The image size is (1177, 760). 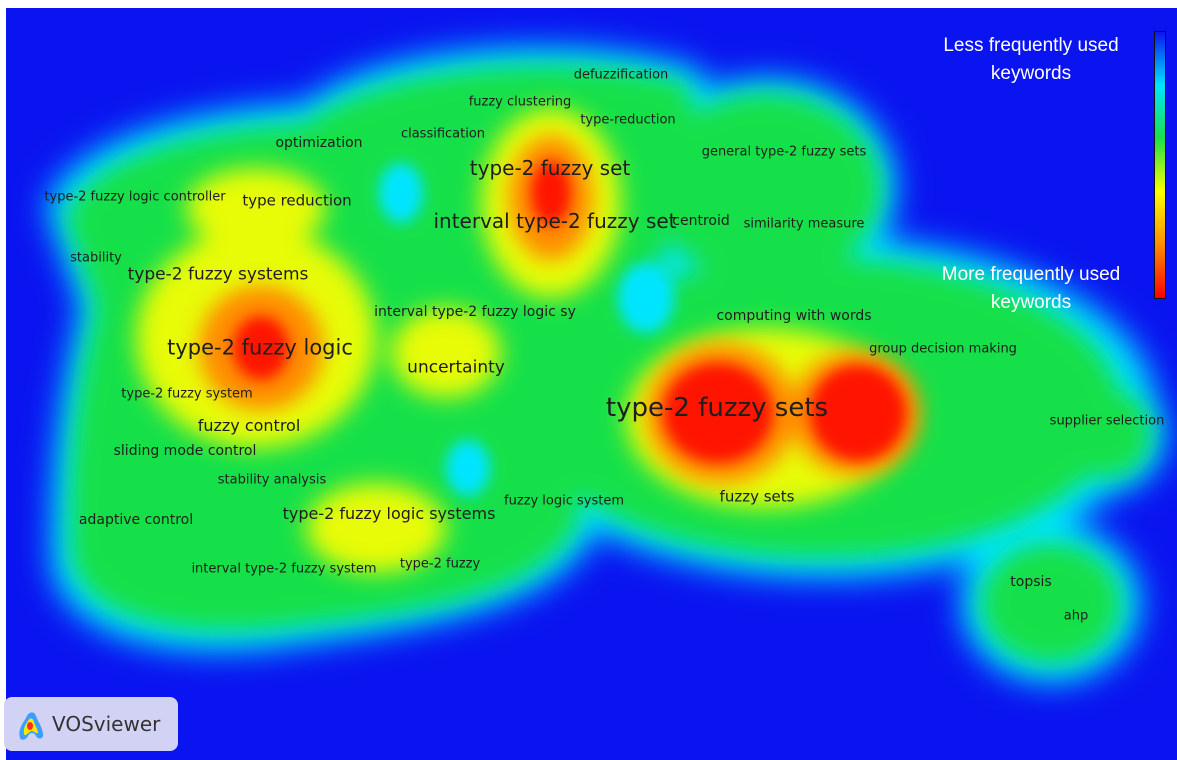 I want to click on keyword-label: type-2 fuzzy systems, so click(x=218, y=274).